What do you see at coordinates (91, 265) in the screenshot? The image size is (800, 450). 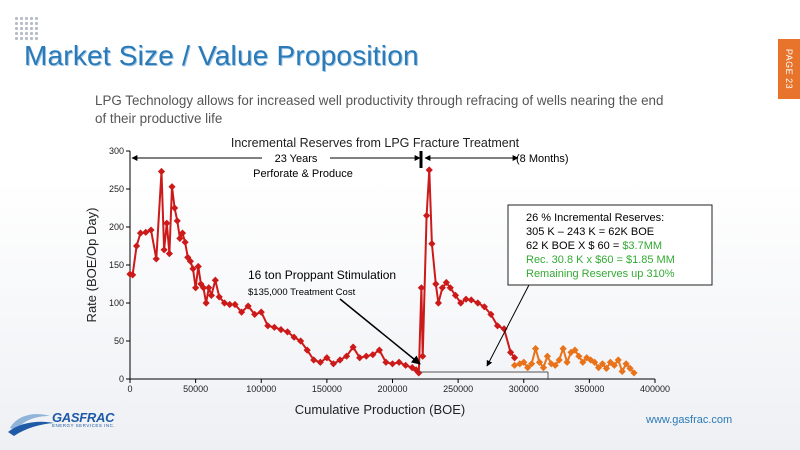 I see `y-axis-label: Rate (BOE/Op Day)` at bounding box center [91, 265].